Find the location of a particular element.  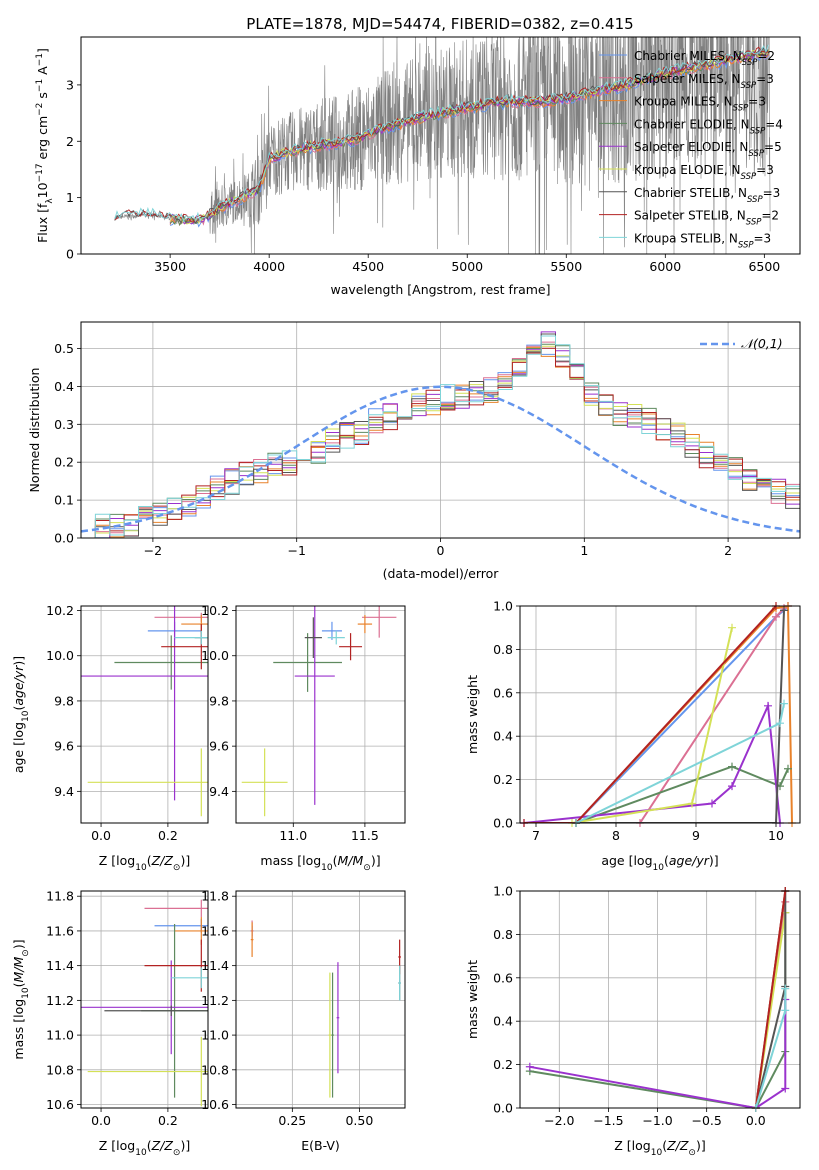

mass_vs_Z-ylabel: mass [log10(M/M⊙)] is located at coordinates (21, 999).